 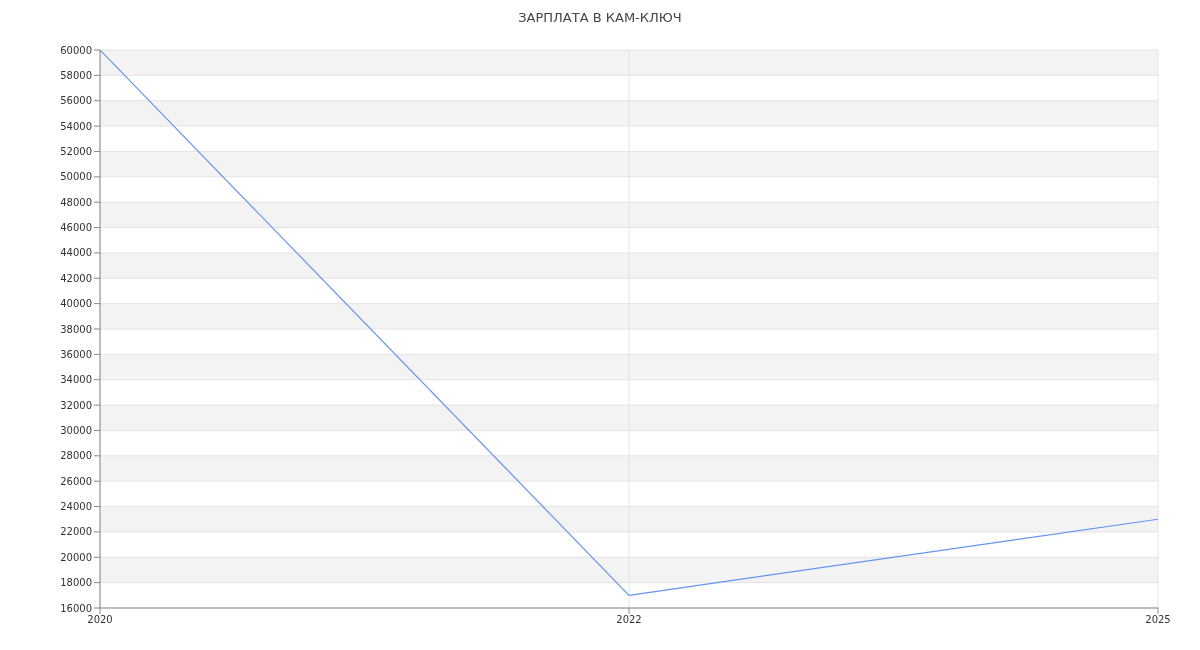 What do you see at coordinates (76, 278) in the screenshot?
I see `y-tick-label: 42000` at bounding box center [76, 278].